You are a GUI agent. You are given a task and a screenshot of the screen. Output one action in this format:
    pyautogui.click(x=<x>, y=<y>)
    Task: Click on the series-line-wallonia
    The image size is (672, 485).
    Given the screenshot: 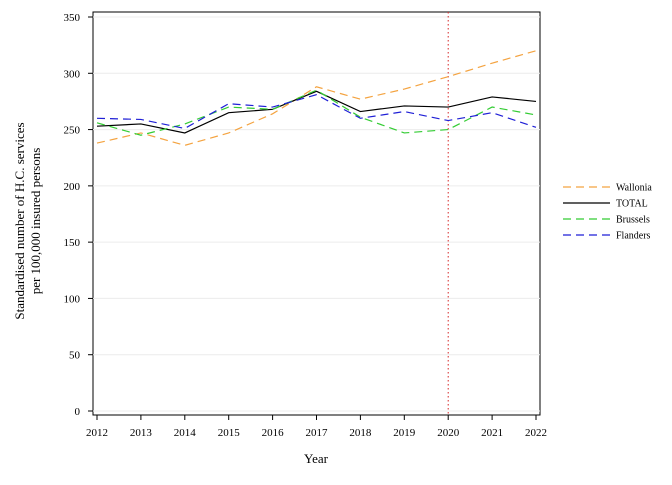 What is the action you would take?
    pyautogui.click(x=316, y=98)
    